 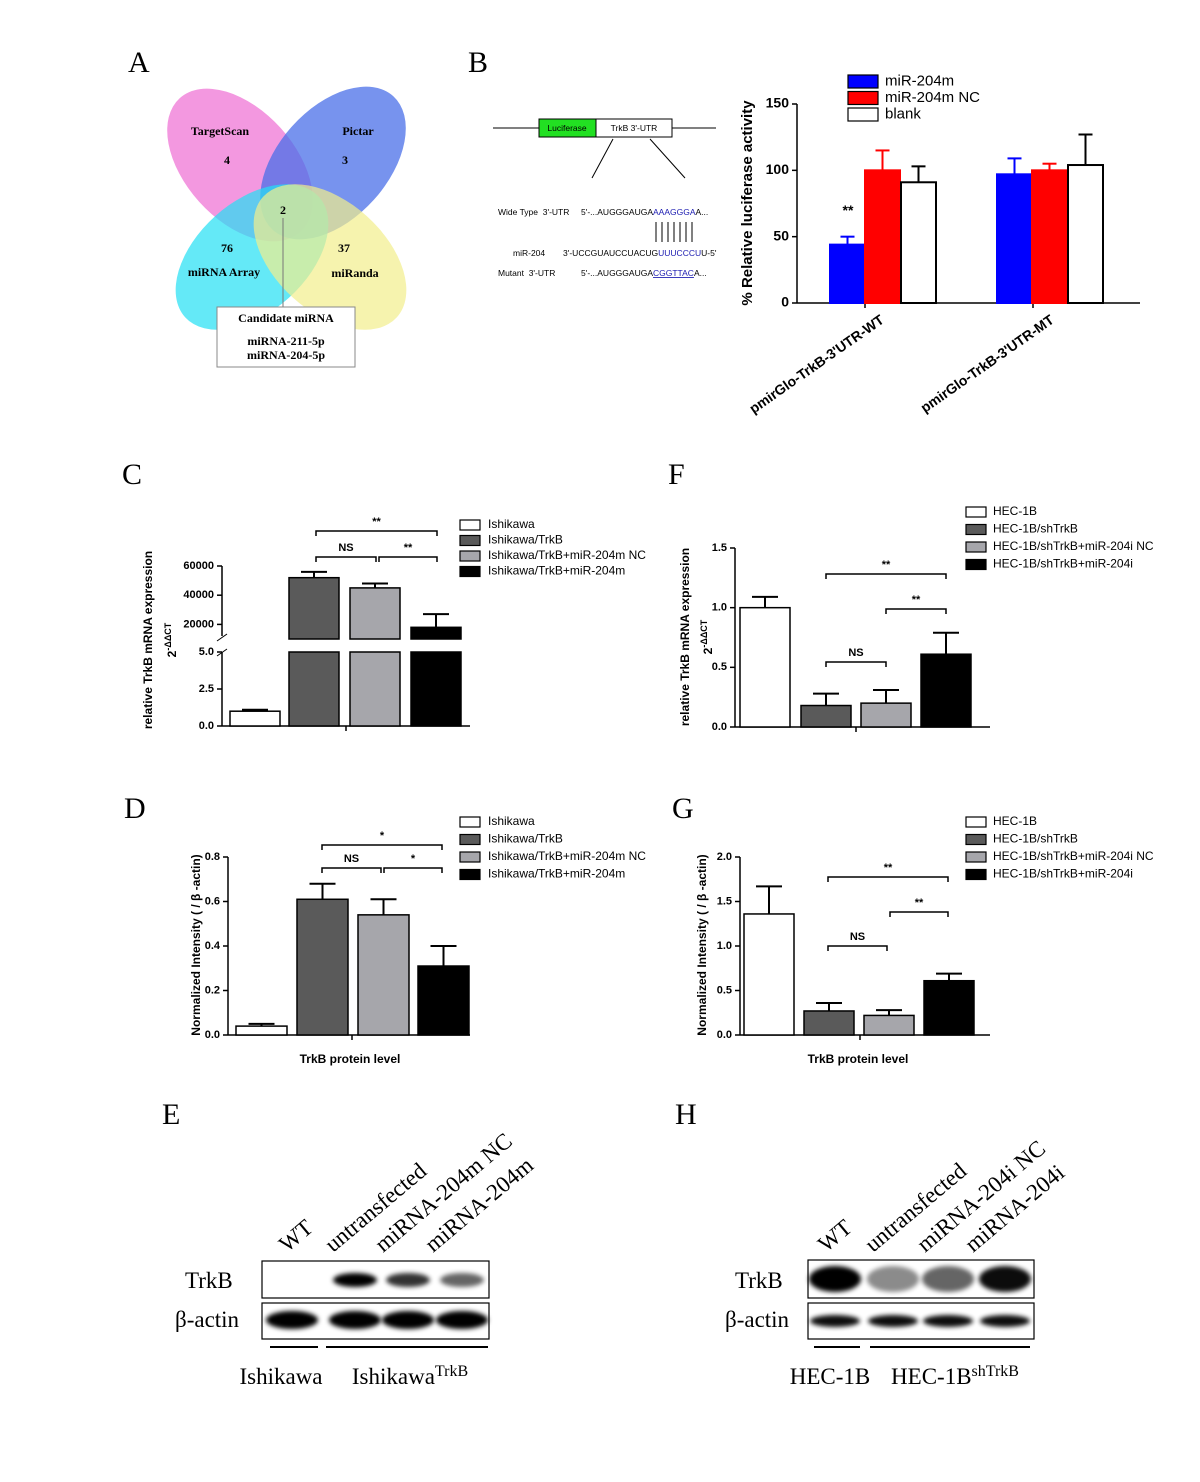 What do you see at coordinates (1035, 529) in the screenshot?
I see `legend-label: HEC-1B/shTrkB` at bounding box center [1035, 529].